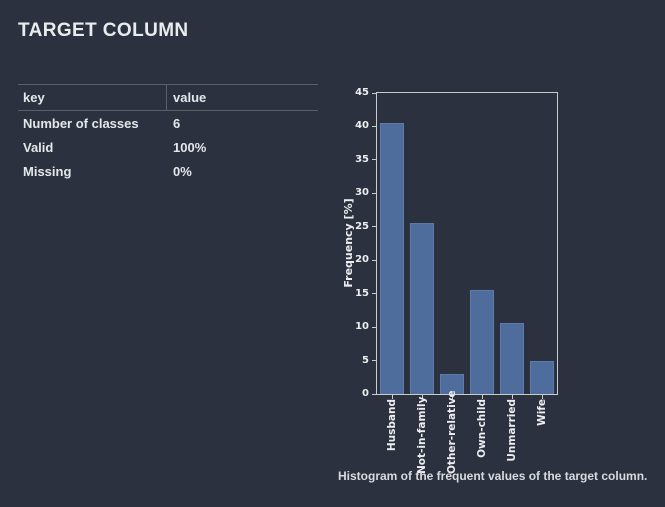  What do you see at coordinates (177, 123) in the screenshot?
I see `row-value: 6` at bounding box center [177, 123].